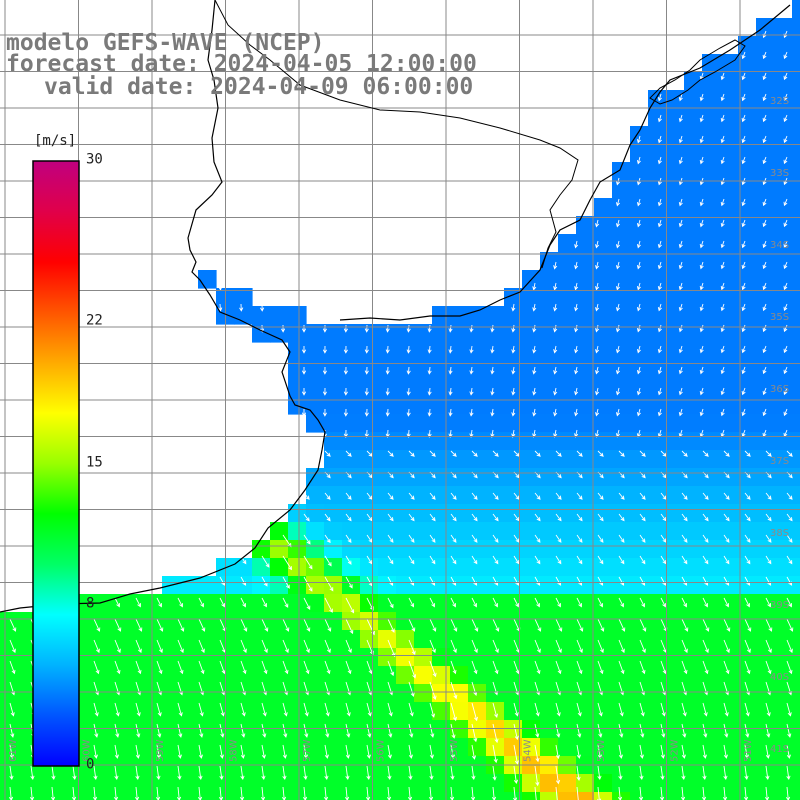 Image resolution: width=800 pixels, height=800 pixels. Describe the element at coordinates (259, 87) in the screenshot. I see `title-valid-date: valid date: 2024-04-09 06:00:00` at that location.